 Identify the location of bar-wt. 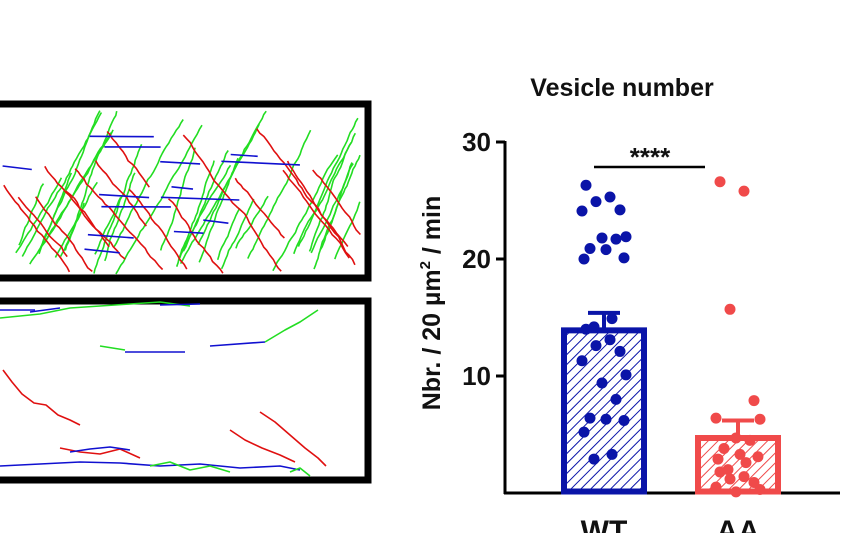
(604, 411).